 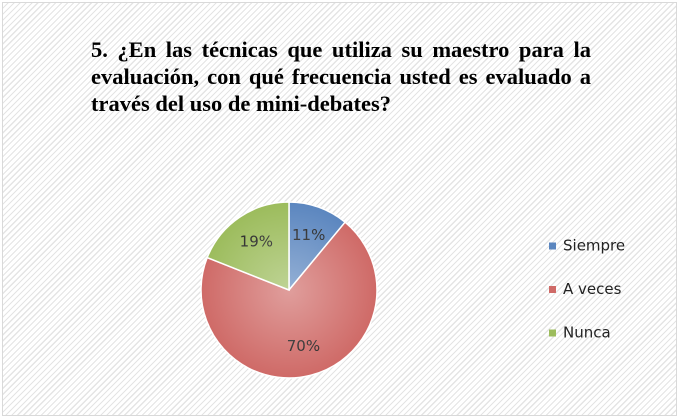 What do you see at coordinates (592, 289) in the screenshot?
I see `legend-label: A veces` at bounding box center [592, 289].